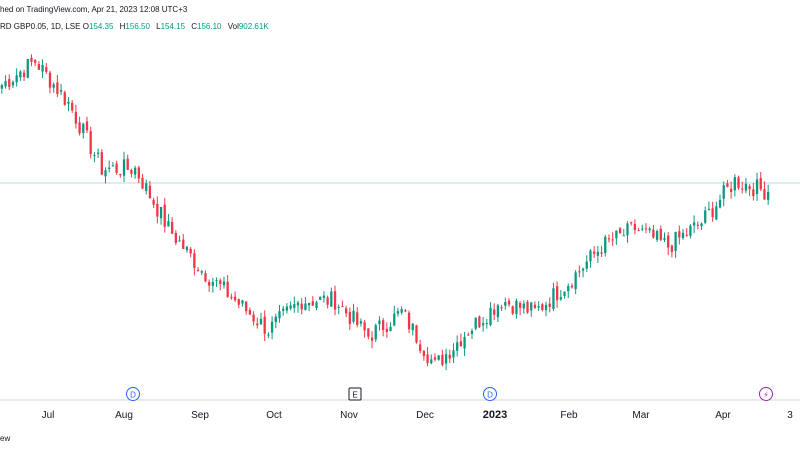 The width and height of the screenshot is (800, 450). I want to click on x-tick-label: 2023, so click(495, 415).